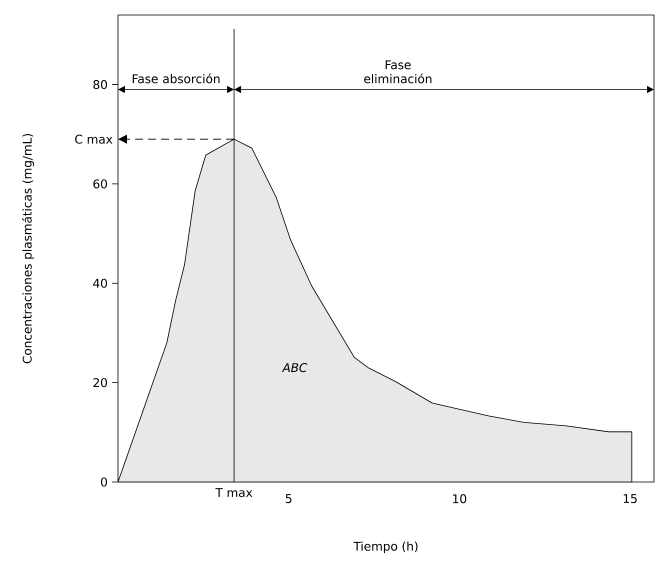  What do you see at coordinates (100, 183) in the screenshot?
I see `y-tick-label: 60` at bounding box center [100, 183].